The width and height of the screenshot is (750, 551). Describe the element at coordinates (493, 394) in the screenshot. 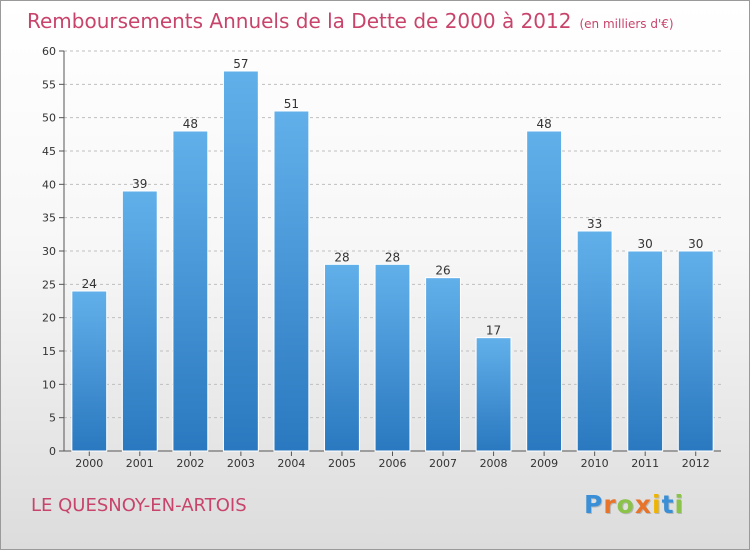

I see `bar-2008` at that location.